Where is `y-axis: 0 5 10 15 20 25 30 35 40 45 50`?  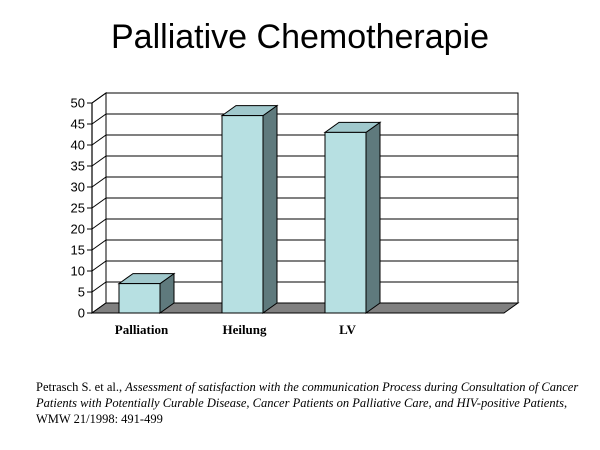 y-axis: 0 5 10 15 20 25 30 35 40 45 50 is located at coordinates (82, 208).